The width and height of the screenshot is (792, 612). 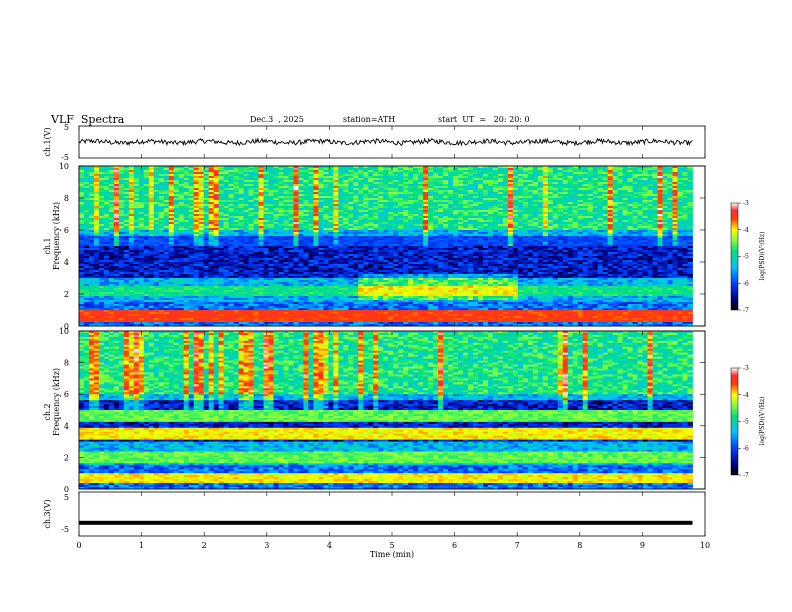 What do you see at coordinates (746, 475) in the screenshot?
I see `ch2-colorbar-tick--7: -7` at bounding box center [746, 475].